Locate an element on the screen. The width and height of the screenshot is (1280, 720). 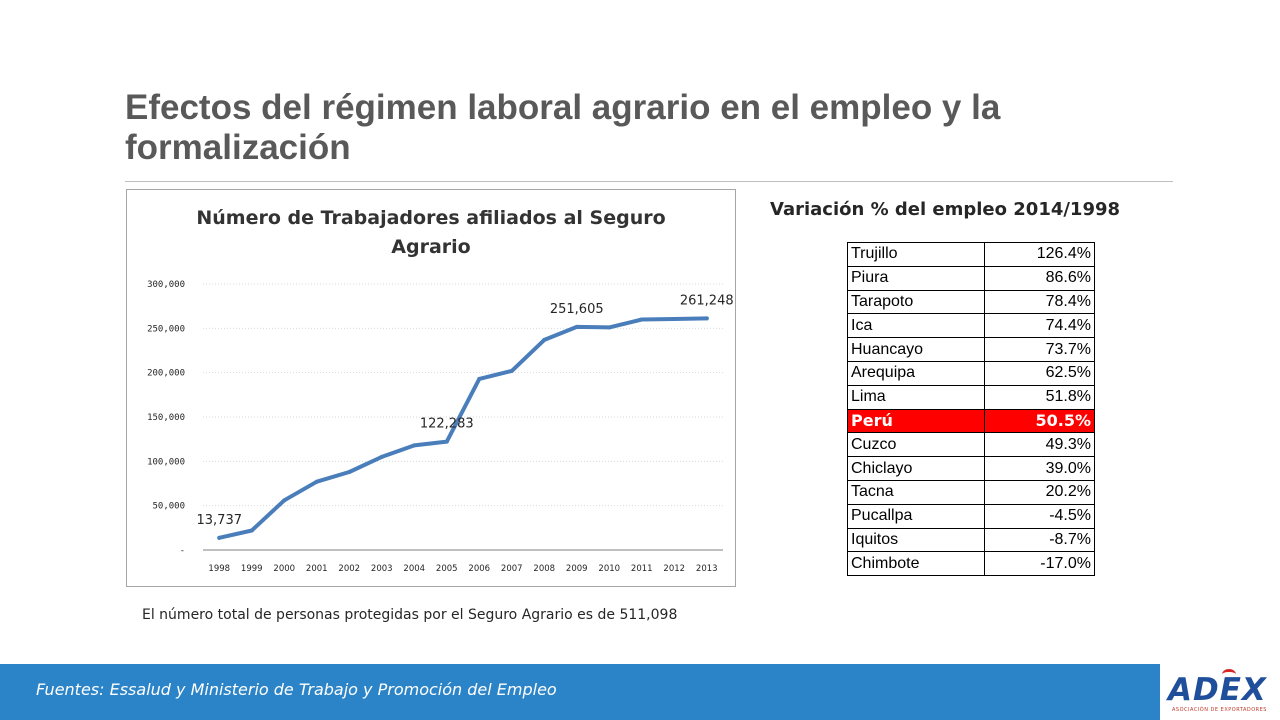
x-tick-label: 2003 is located at coordinates (382, 569).